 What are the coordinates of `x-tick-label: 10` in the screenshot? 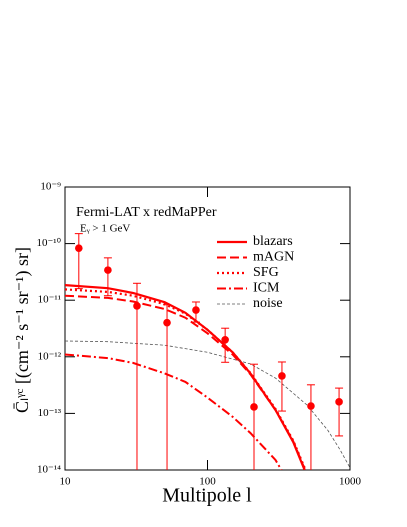 It's located at (66, 482).